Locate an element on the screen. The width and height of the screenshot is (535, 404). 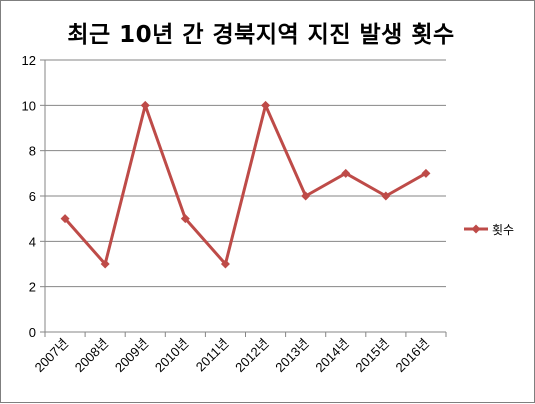
x-tick-label: 2012년 is located at coordinates (252, 356).